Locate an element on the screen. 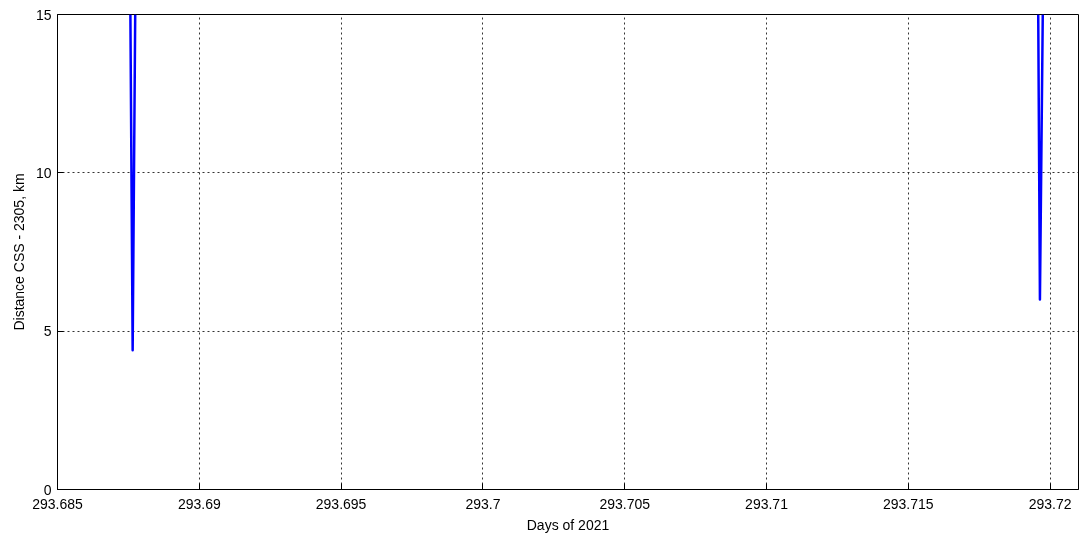 The image size is (1082, 537). x-tick-label: 293.71 is located at coordinates (767, 503).